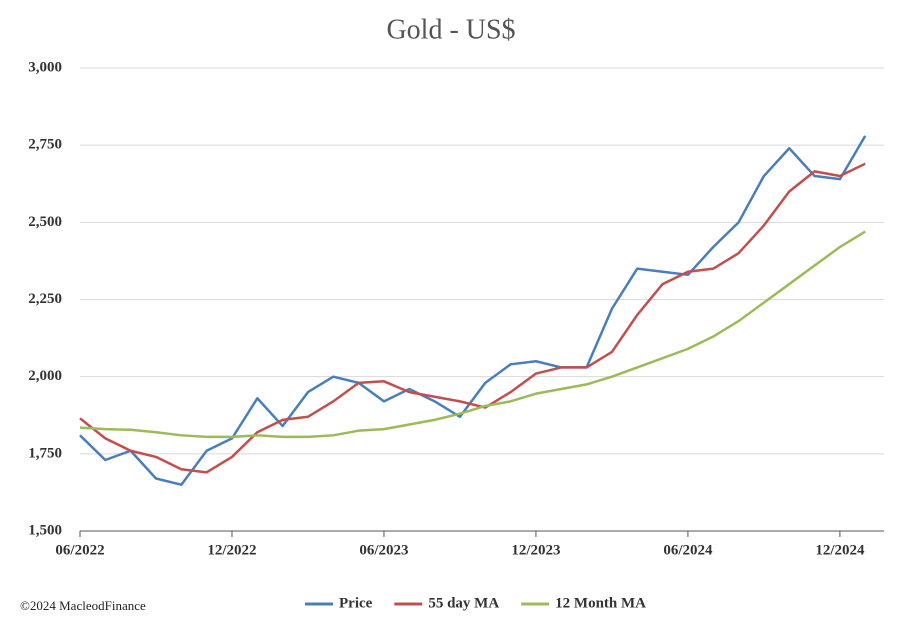 This screenshot has width=902, height=636. I want to click on y-tick-label: 2,500, so click(45, 222).